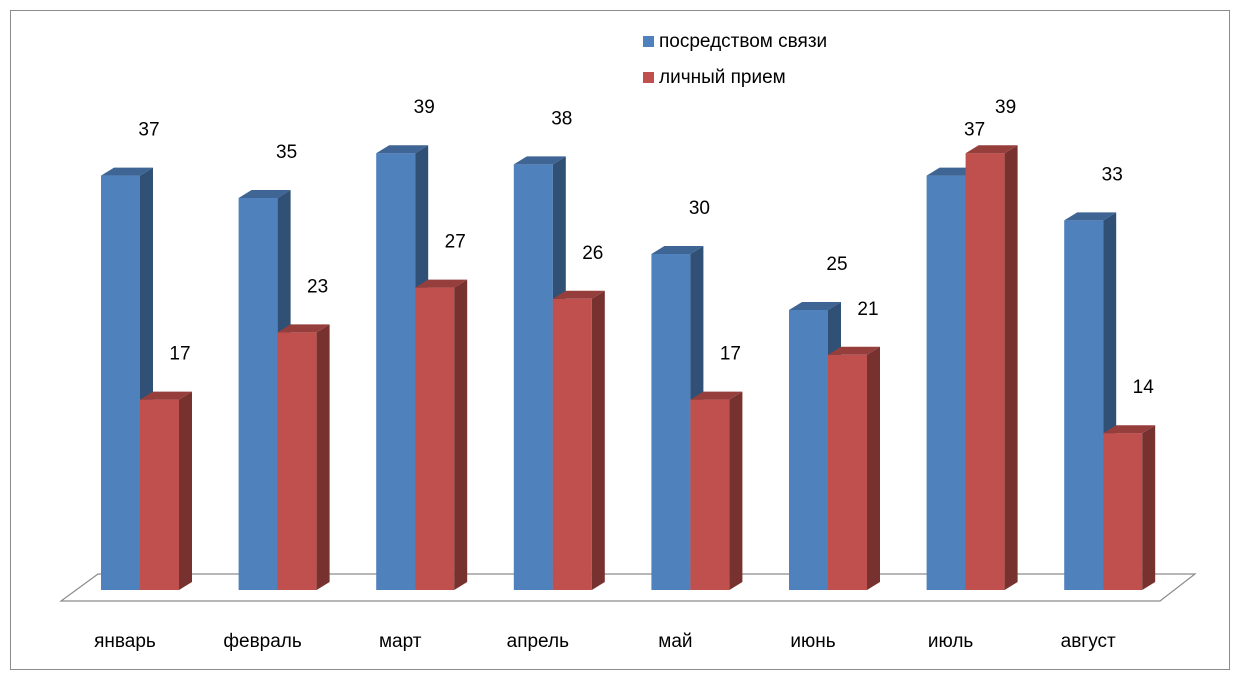  What do you see at coordinates (424, 107) in the screenshot?
I see `value-label-0-2: 39` at bounding box center [424, 107].